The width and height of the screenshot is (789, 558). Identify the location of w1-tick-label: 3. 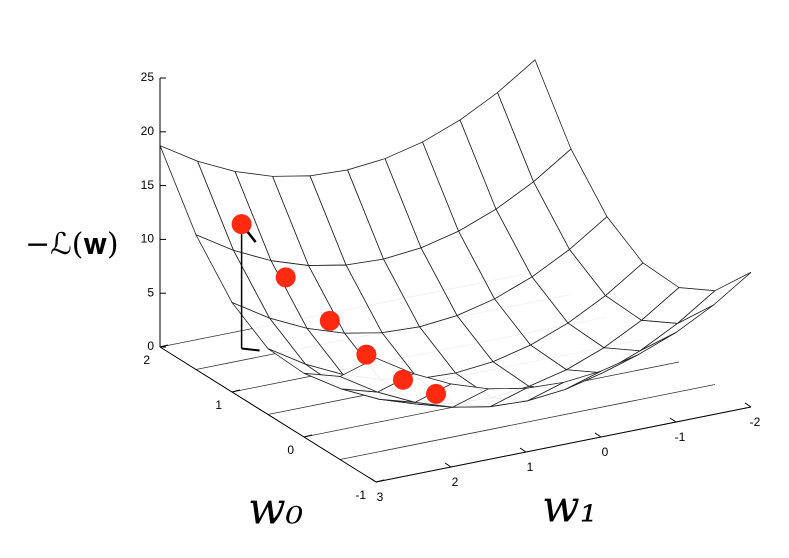
(380, 497).